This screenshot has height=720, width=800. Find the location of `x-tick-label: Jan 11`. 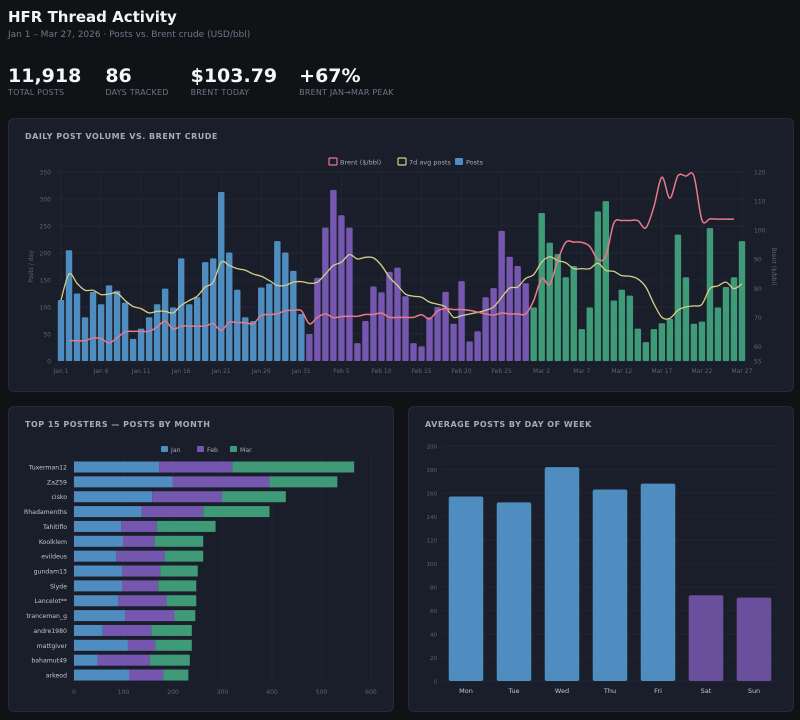

x-tick-label: Jan 11 is located at coordinates (141, 371).